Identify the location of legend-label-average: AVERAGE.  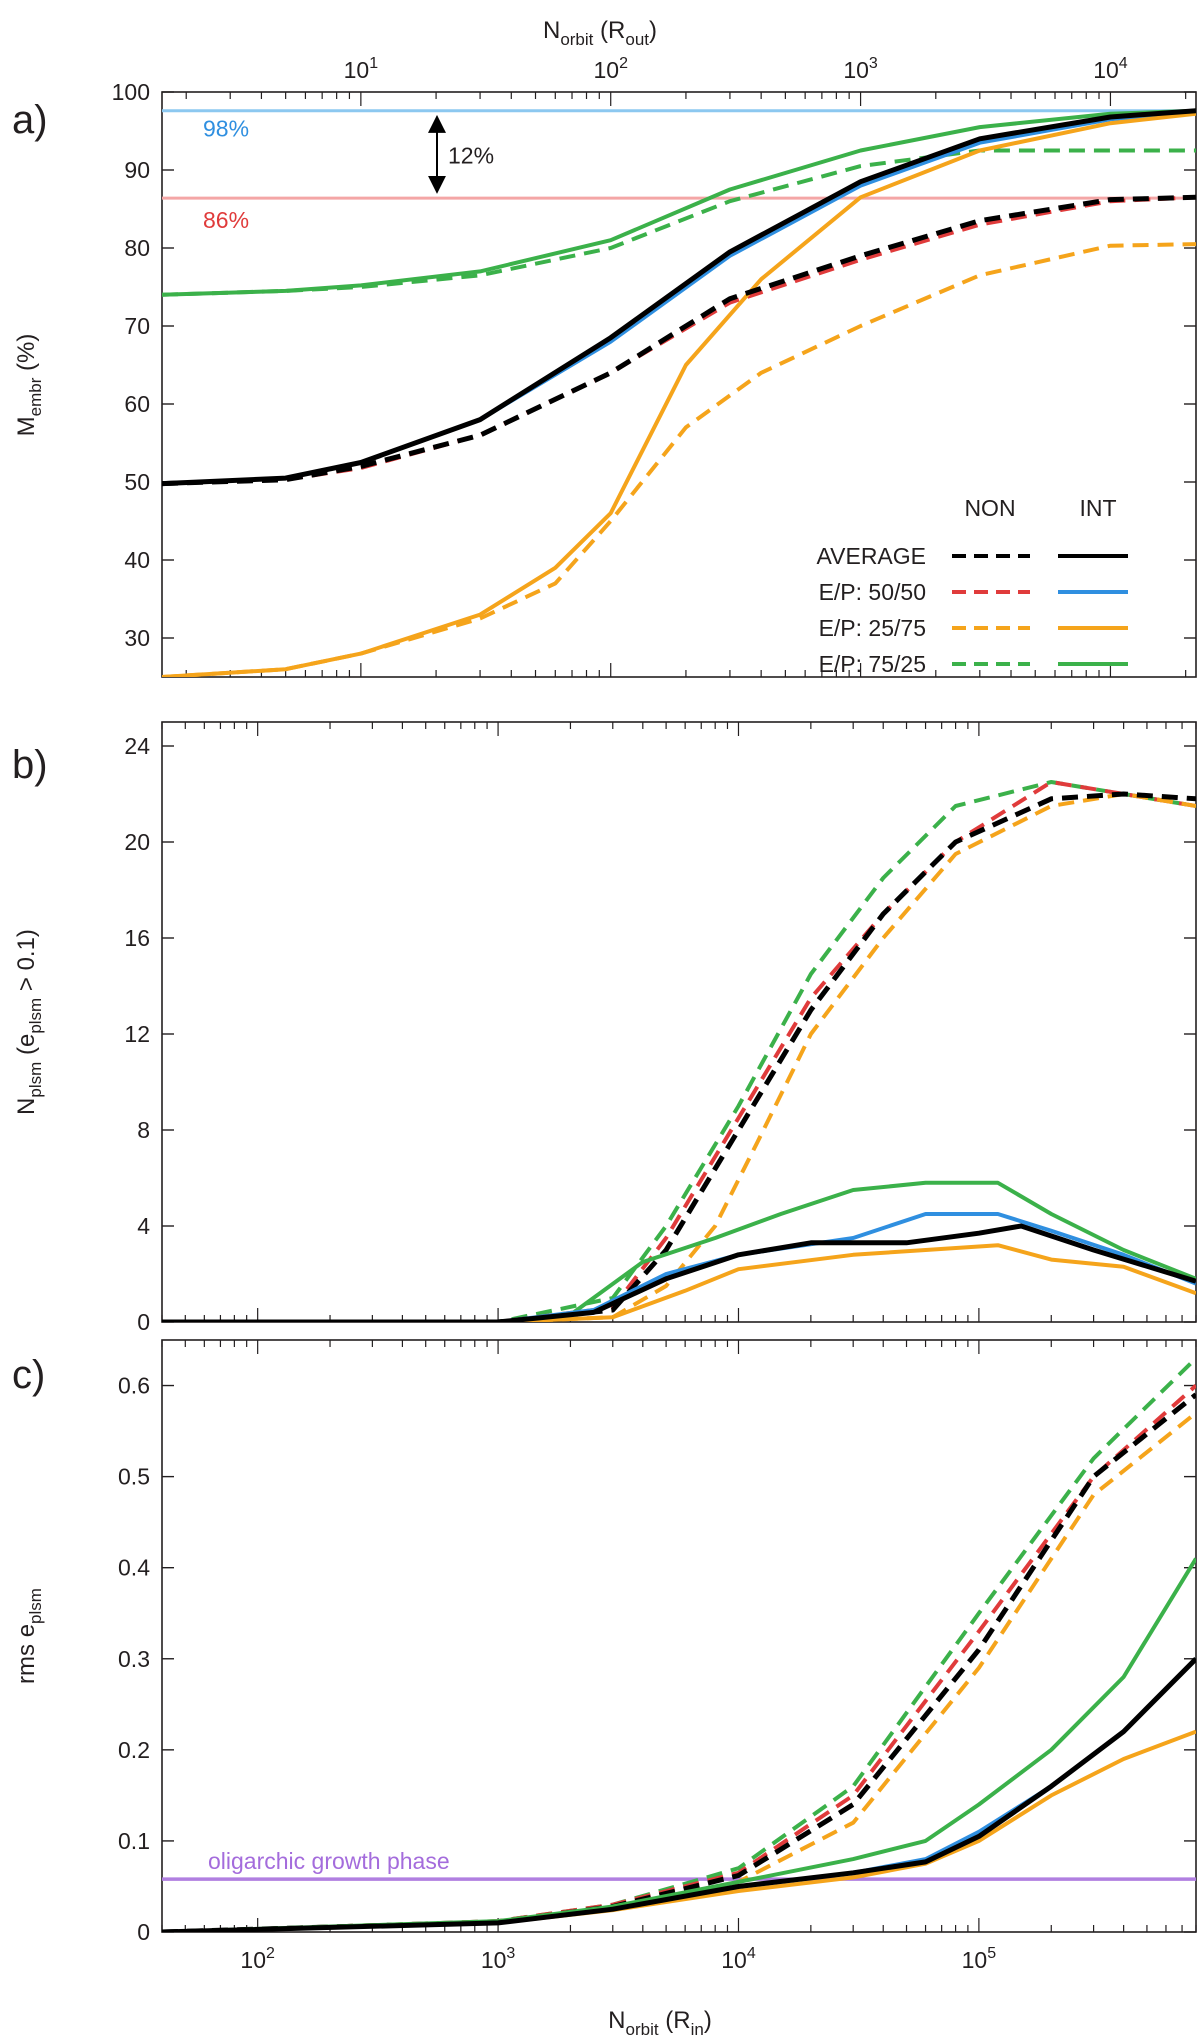
(872, 556).